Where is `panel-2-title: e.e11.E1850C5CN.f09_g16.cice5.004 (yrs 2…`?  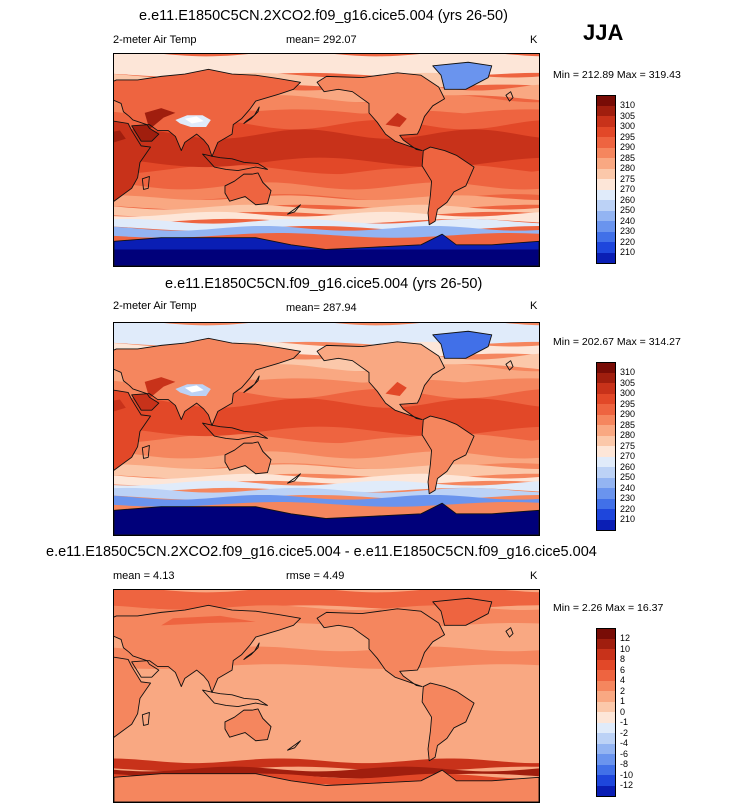
panel-2-title: e.e11.E1850C5CN.f09_g16.cice5.004 (yrs 2… is located at coordinates (324, 284).